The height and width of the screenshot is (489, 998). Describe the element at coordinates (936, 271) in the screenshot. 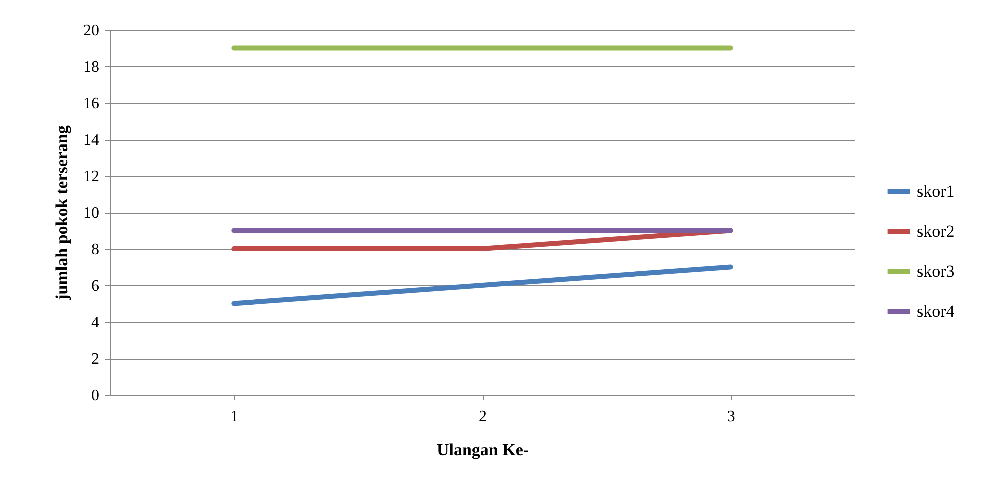

I see `legend-label: skor3` at that location.